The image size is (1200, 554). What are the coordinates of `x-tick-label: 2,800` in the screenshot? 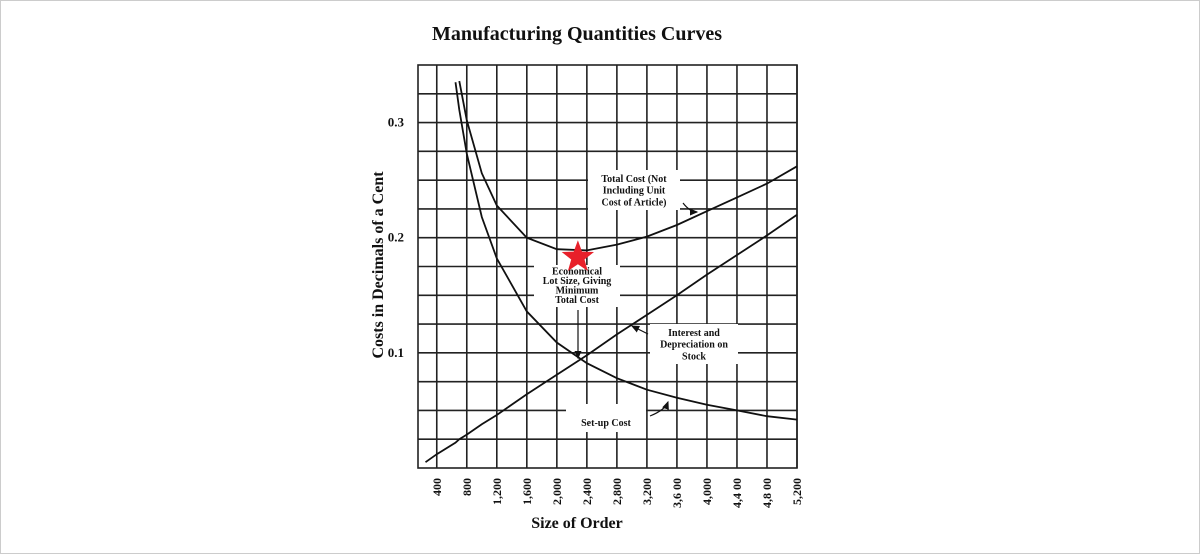 It's located at (617, 491).